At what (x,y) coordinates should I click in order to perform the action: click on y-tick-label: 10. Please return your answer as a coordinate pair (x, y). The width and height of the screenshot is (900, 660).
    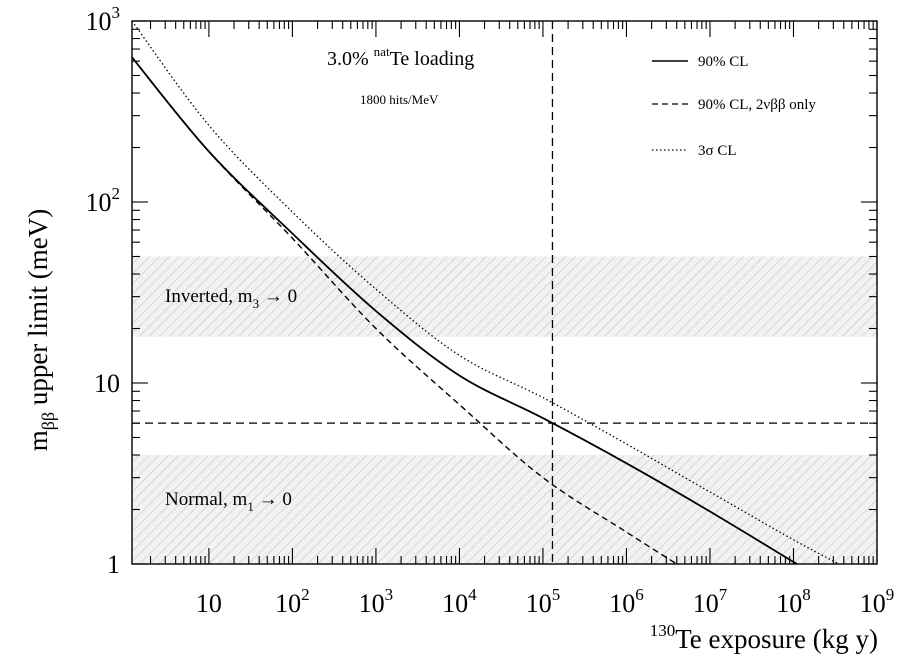
    Looking at the image, I should click on (107, 383).